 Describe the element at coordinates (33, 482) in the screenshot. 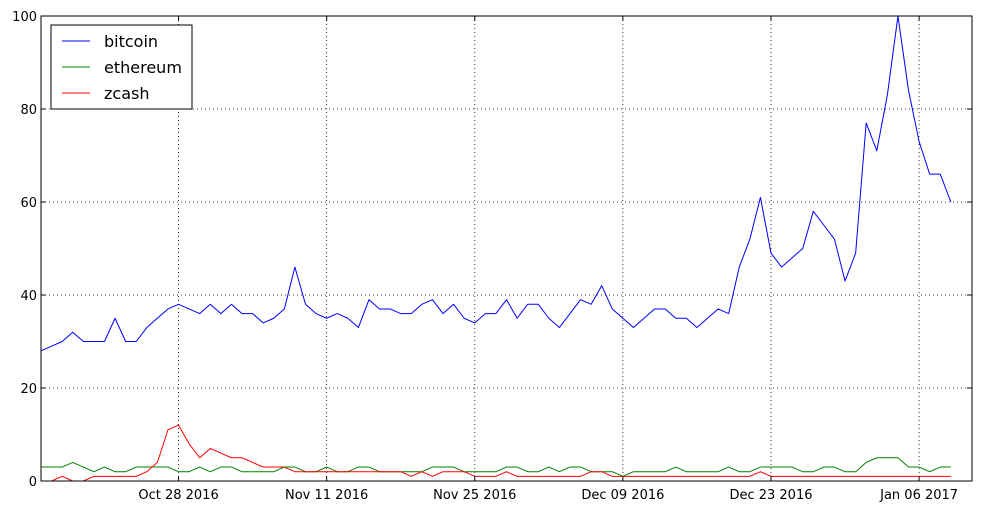

I see `y-tick-label: 0` at that location.